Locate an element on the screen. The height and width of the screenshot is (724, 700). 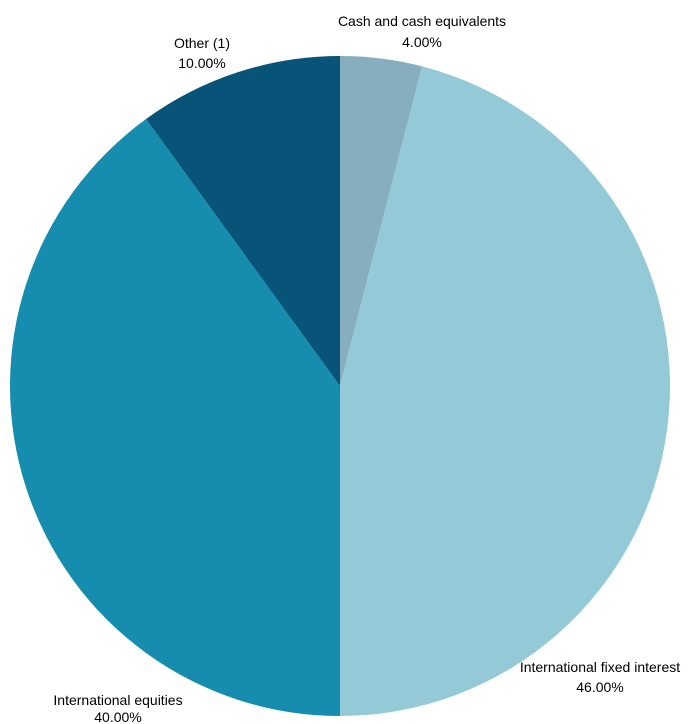
slice-value-international-fixed-interest: 46.00% is located at coordinates (599, 687).